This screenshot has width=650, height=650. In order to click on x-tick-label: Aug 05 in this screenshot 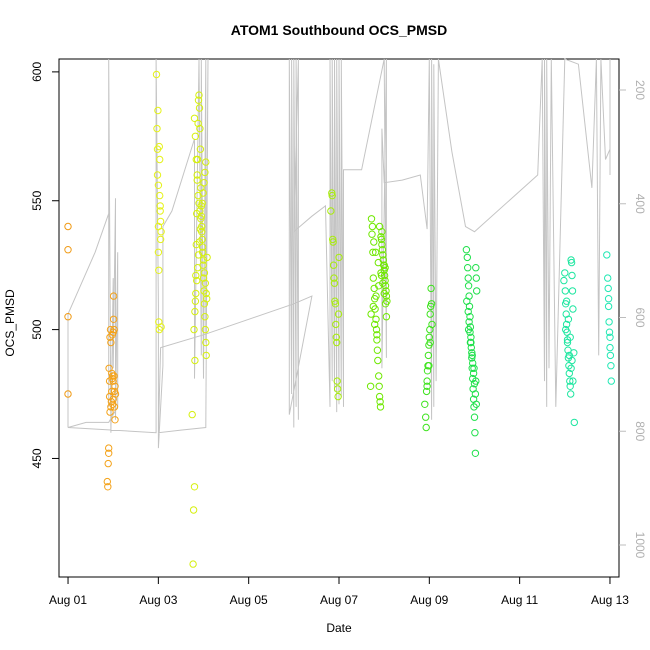, I will do `click(249, 600)`.